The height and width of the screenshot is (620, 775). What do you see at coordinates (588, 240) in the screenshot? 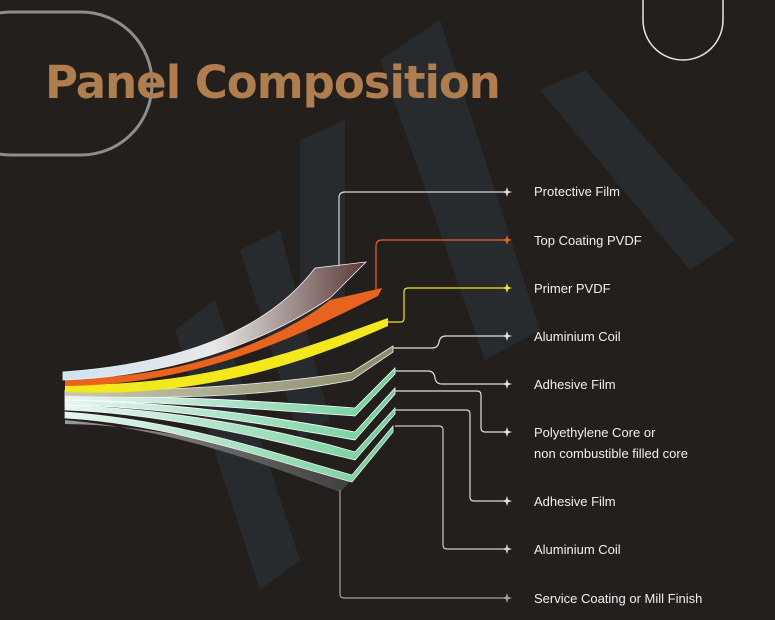
I see `label-top-coating: Top Coating PVDF` at bounding box center [588, 240].